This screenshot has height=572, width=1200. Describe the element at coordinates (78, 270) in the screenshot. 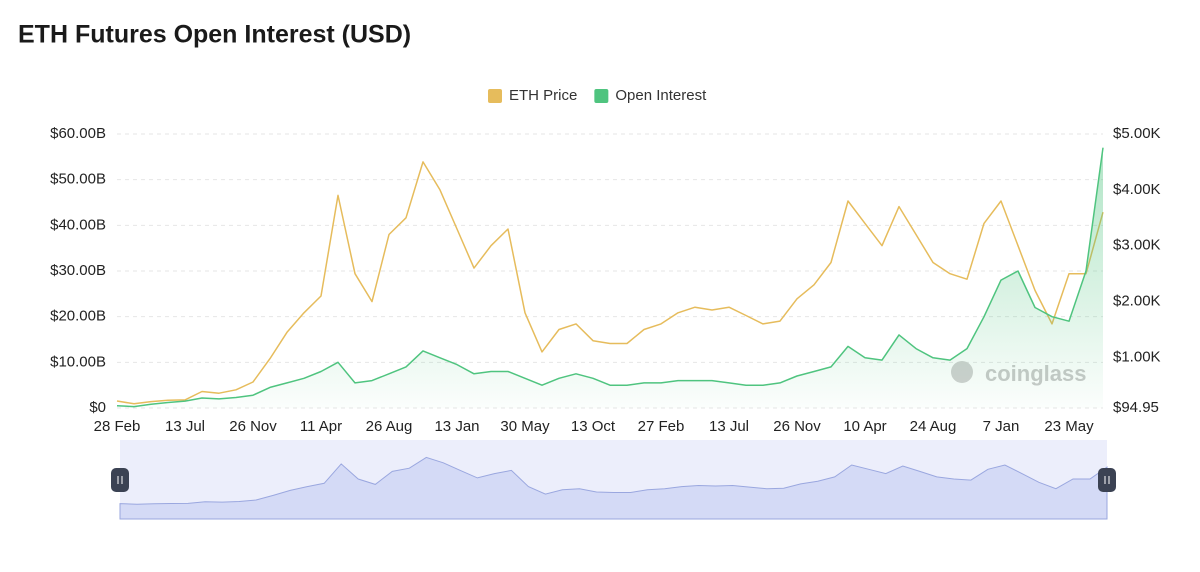

I see `y-tick-label: $30.00B` at that location.